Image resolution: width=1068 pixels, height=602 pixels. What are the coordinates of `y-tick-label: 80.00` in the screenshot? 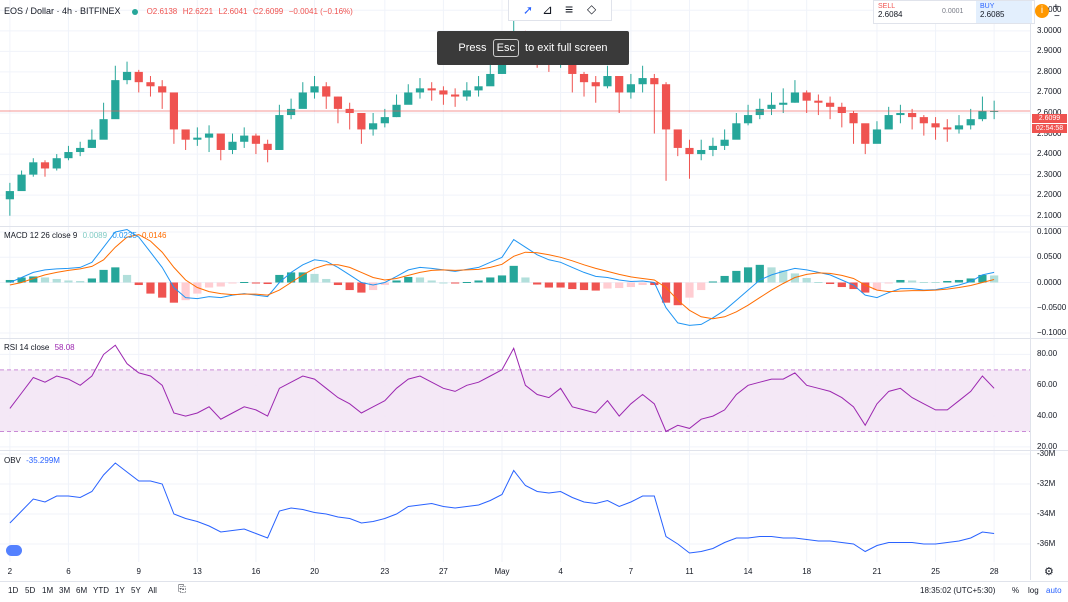 It's located at (1047, 354).